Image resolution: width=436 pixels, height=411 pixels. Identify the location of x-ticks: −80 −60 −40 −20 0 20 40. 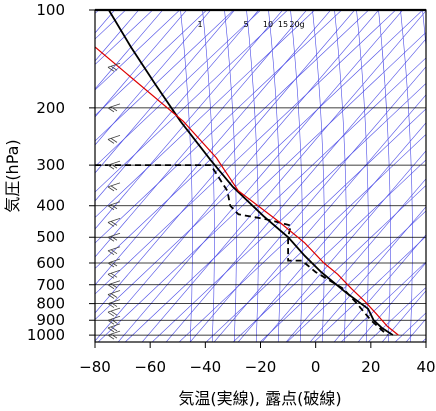
(257, 359).